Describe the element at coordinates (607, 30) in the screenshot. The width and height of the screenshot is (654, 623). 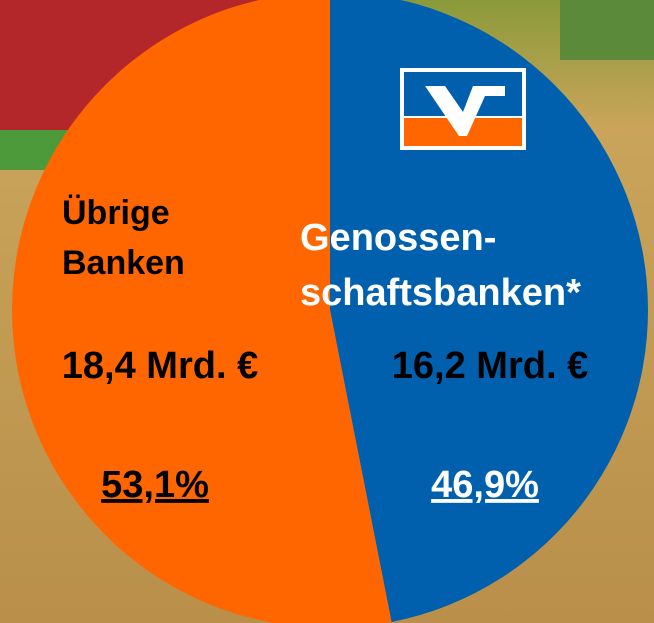
I see `trees` at that location.